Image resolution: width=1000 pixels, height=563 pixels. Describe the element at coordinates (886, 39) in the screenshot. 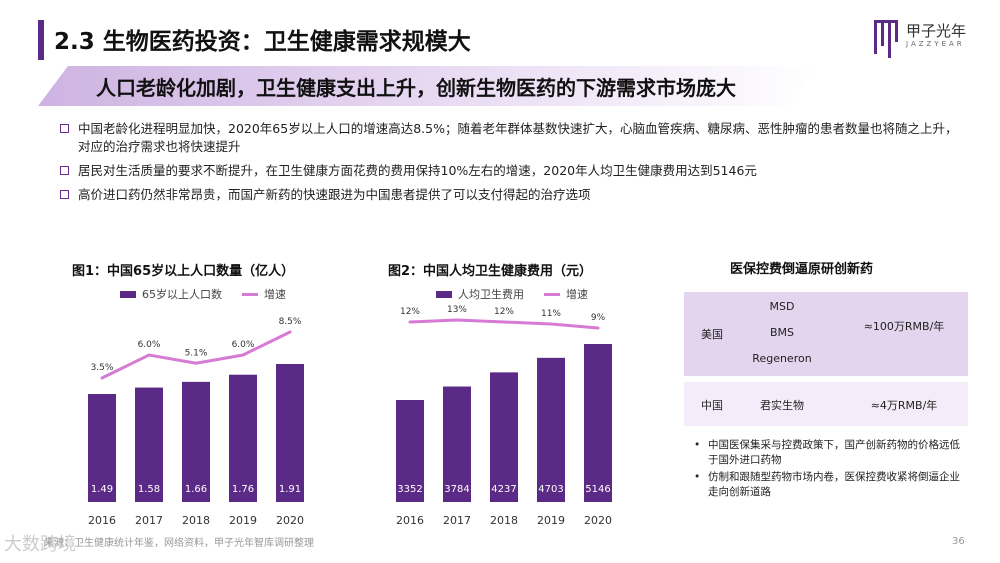

I see `brand-logo-icon` at that location.